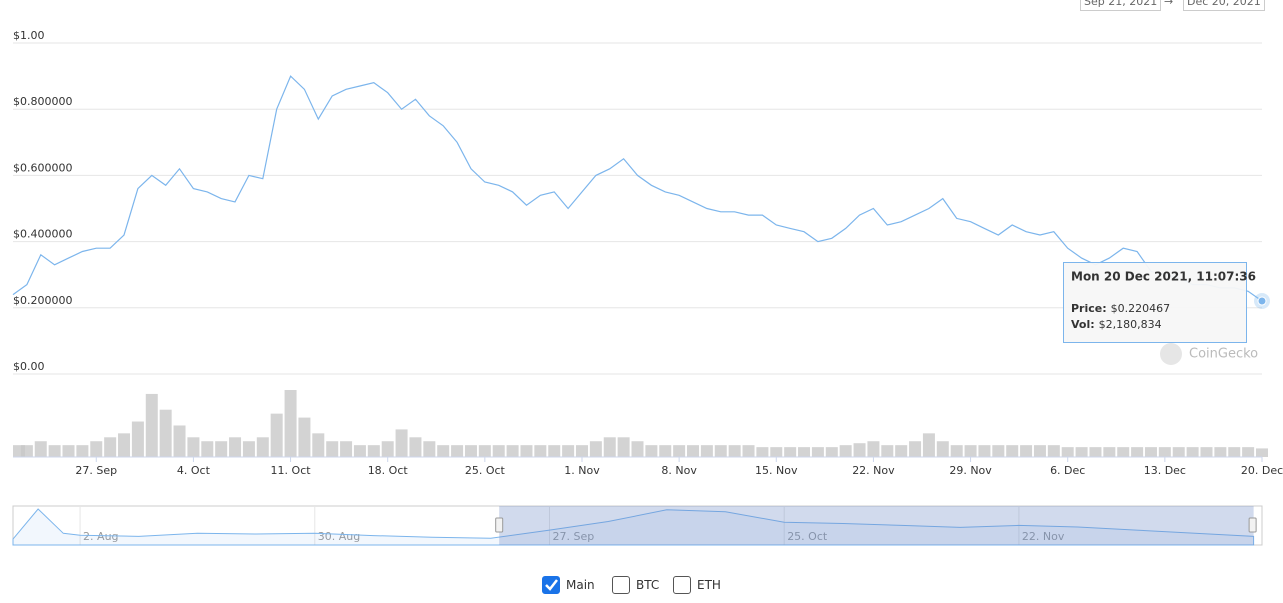 This screenshot has height=603, width=1283. I want to click on x-tick-label: 18. Oct, so click(388, 470).